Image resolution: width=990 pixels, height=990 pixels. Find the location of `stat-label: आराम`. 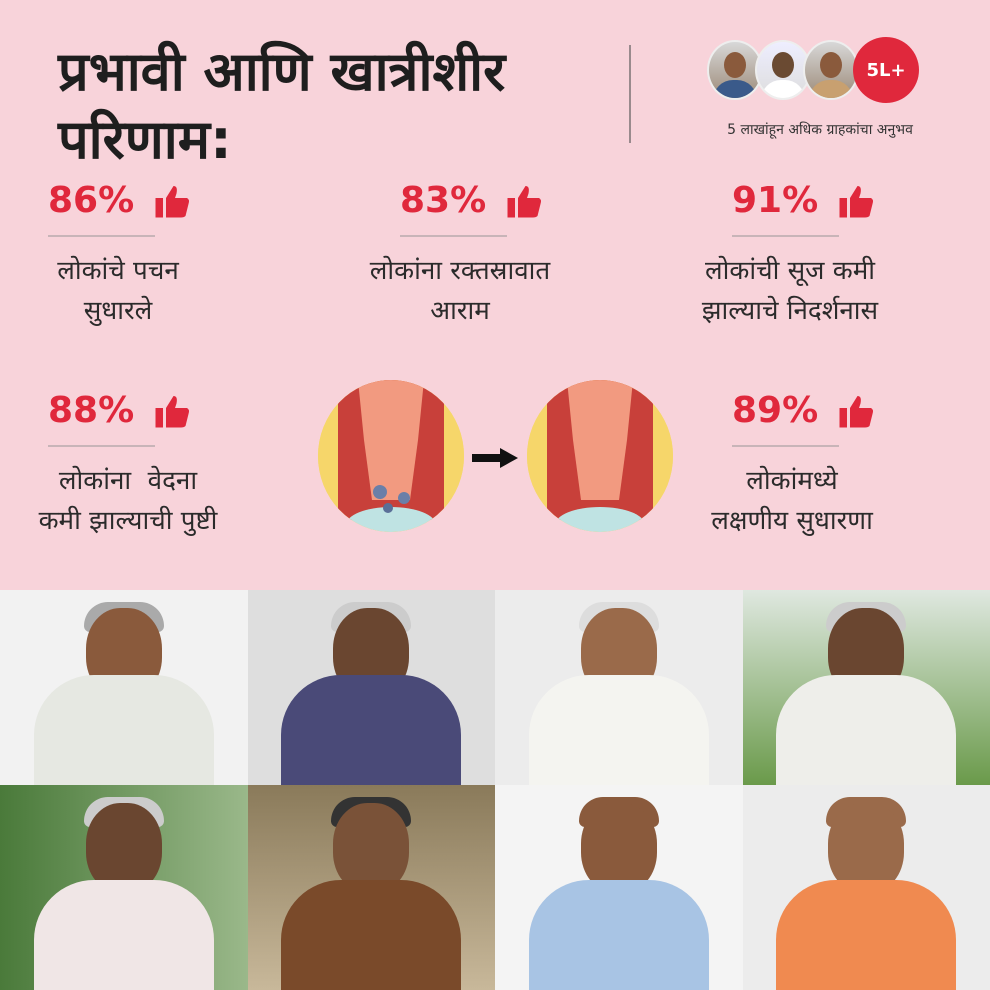

stat-label: आराम is located at coordinates (460, 311).